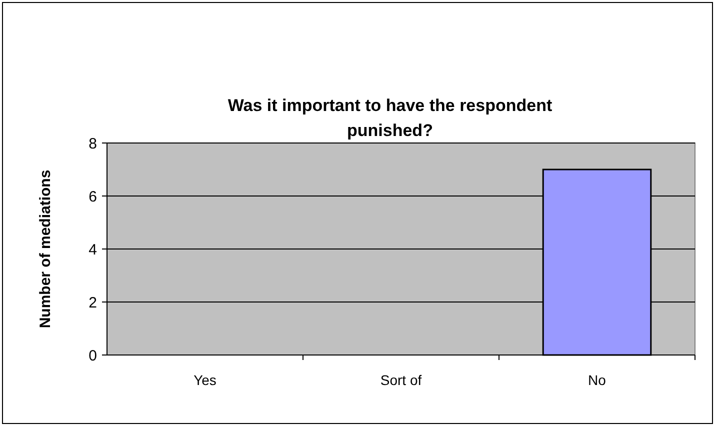 The image size is (715, 426). What do you see at coordinates (390, 118) in the screenshot?
I see `chart-title: Was it important to have the respondent punished?` at bounding box center [390, 118].